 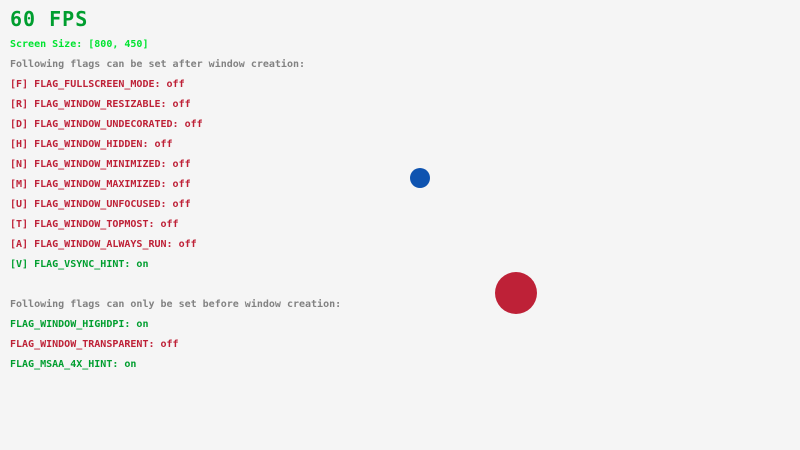 What do you see at coordinates (420, 178) in the screenshot?
I see `blue-ball` at bounding box center [420, 178].